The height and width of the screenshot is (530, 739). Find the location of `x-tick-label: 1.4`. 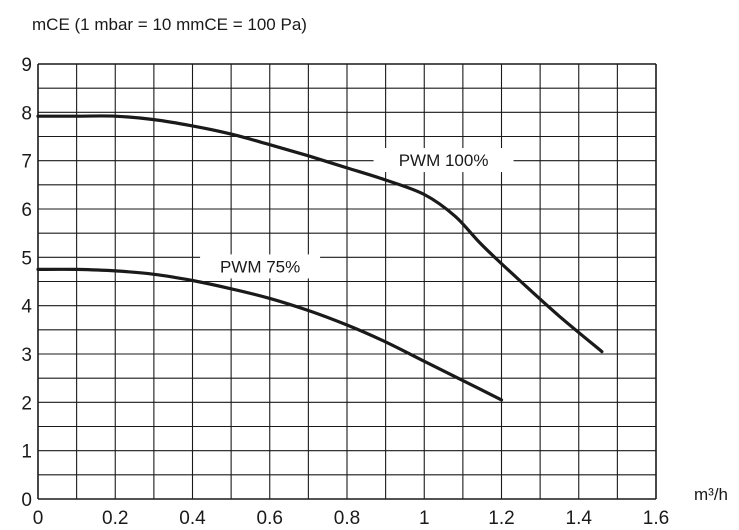

x-tick-label: 1.4 is located at coordinates (579, 518).